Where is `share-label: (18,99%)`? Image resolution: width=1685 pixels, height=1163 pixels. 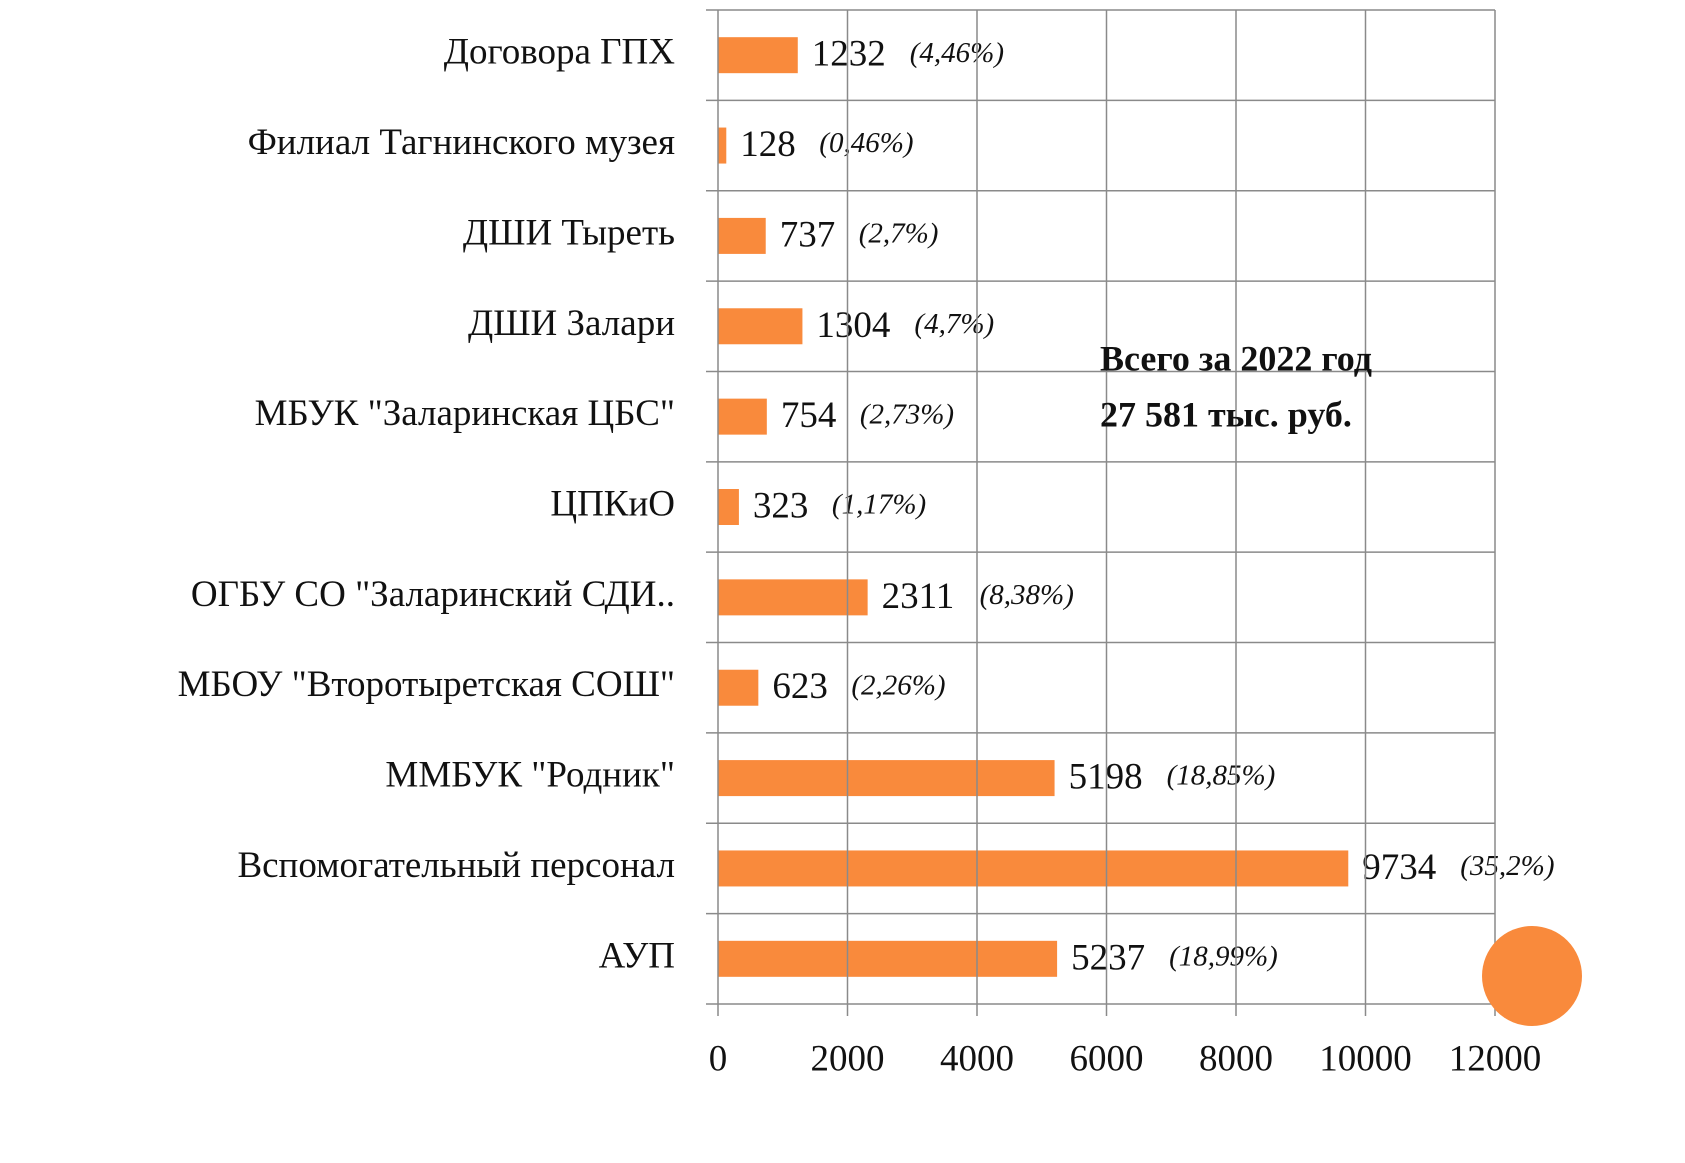
share-label: (18,99%) is located at coordinates (1223, 956).